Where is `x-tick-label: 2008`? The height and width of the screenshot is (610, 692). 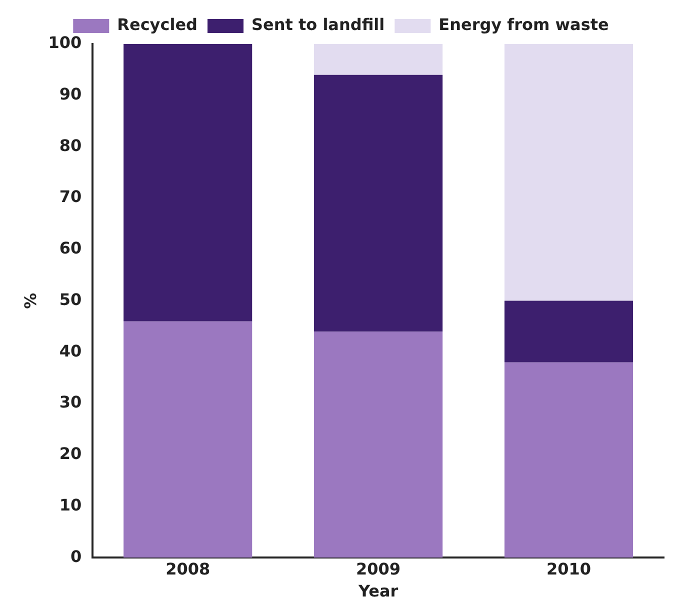
x-tick-label: 2008 is located at coordinates (188, 568).